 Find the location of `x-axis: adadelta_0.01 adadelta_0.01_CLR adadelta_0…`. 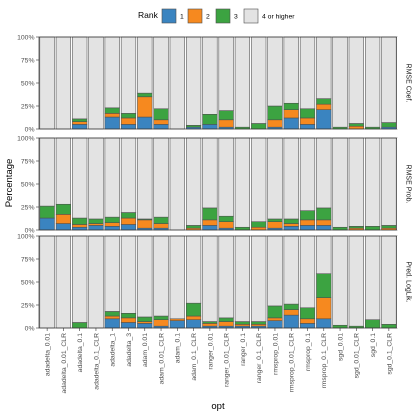

x-axis: adadelta_0.01 adadelta_0.01_CLR adadelta_0… is located at coordinates (219, 360).